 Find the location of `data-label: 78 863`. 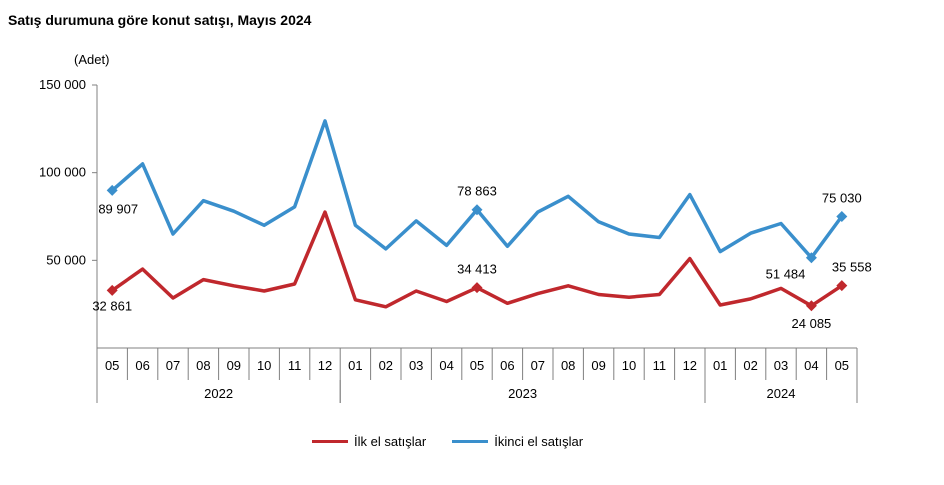

data-label: 78 863 is located at coordinates (477, 191).